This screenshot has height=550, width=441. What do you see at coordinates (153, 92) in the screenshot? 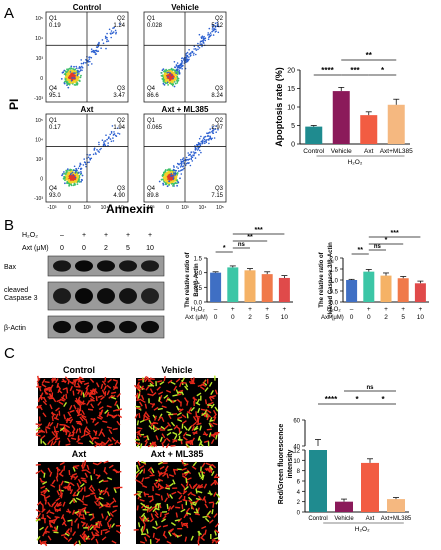
I see `quadrant-q4-label: Q4 86.6` at bounding box center [153, 92].